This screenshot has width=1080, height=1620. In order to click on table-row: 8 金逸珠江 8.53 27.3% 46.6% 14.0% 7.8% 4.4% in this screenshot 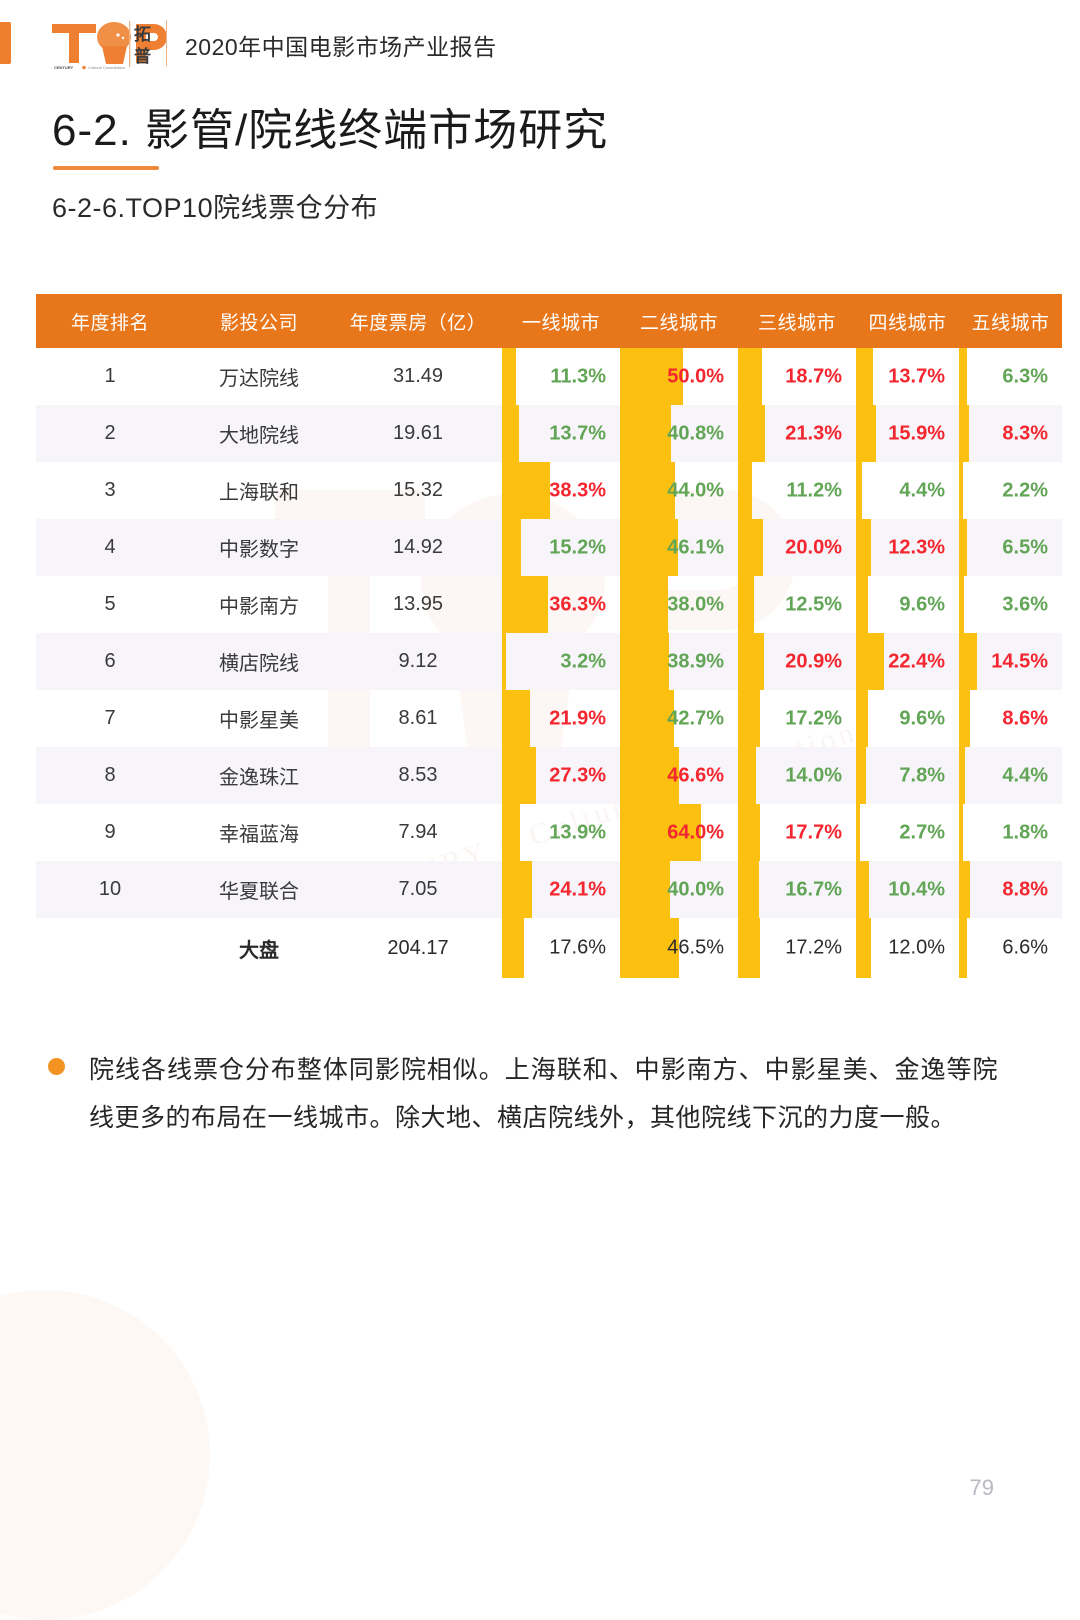, I will do `click(549, 775)`.